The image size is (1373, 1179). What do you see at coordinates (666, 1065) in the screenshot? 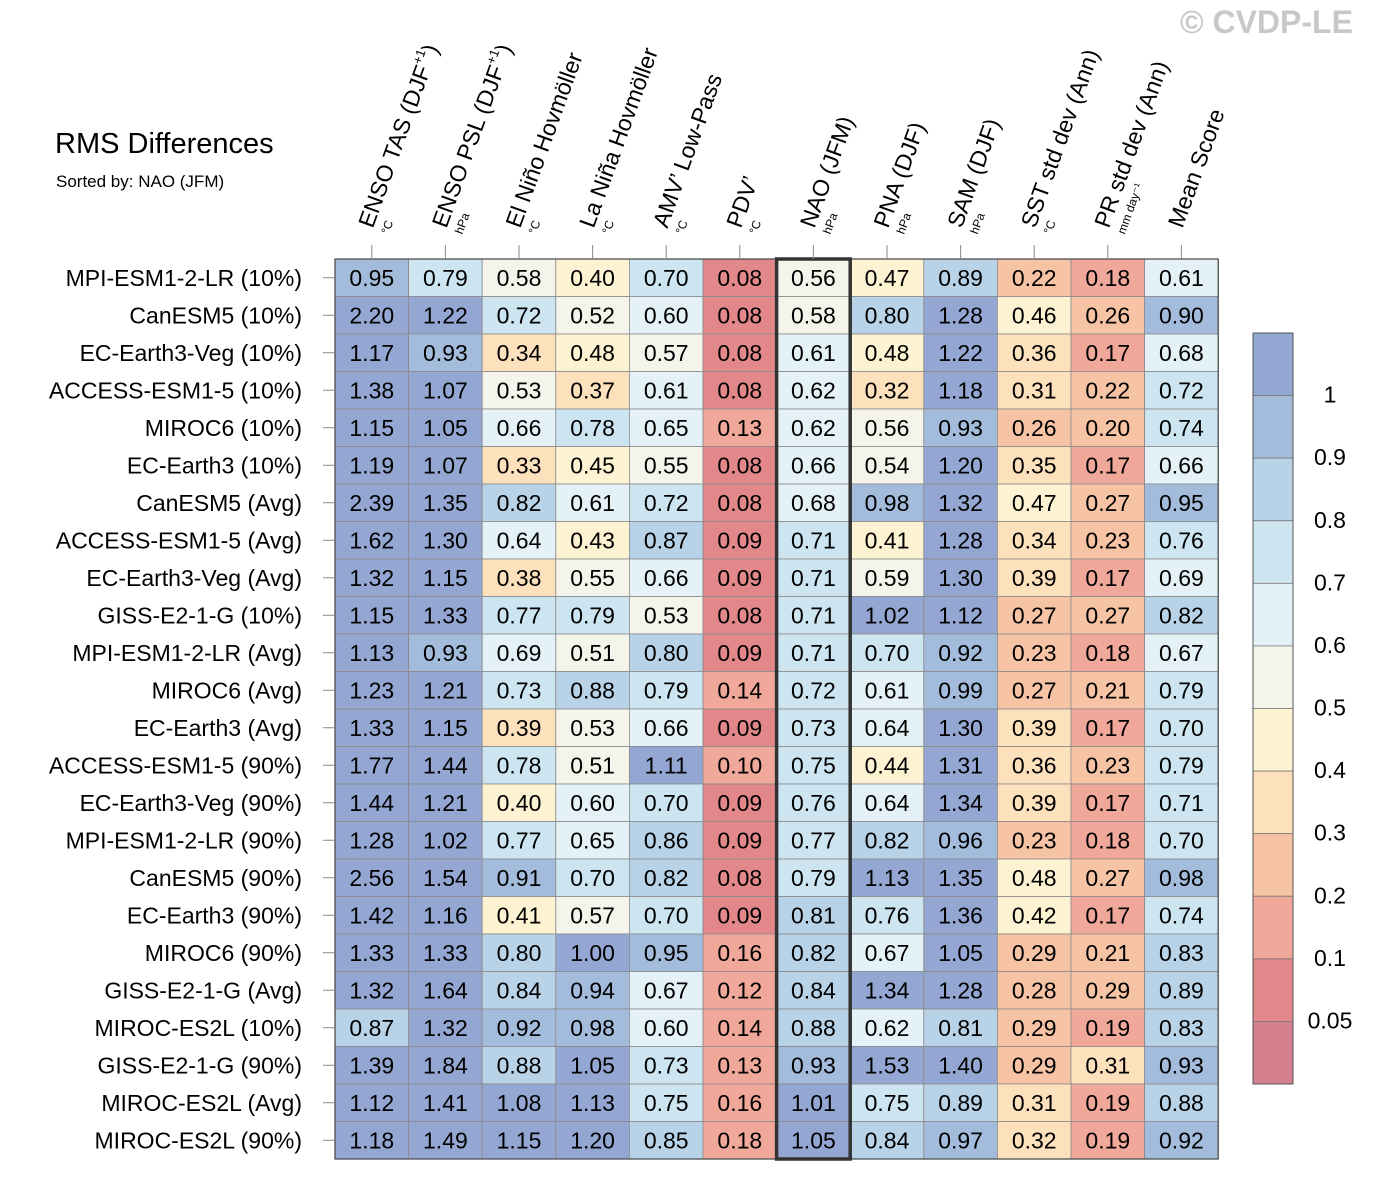
I see `cell-value-label: 0.73` at bounding box center [666, 1065].